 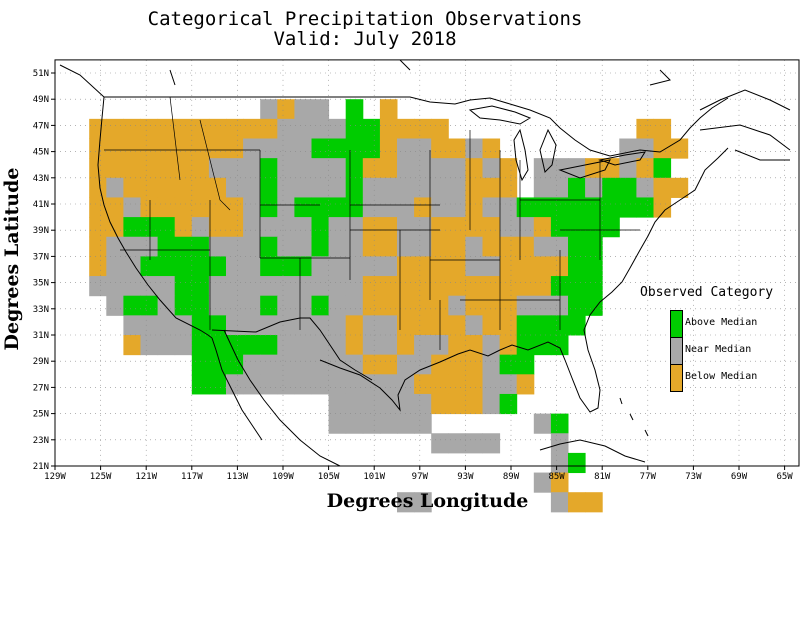 What do you see at coordinates (707, 292) in the screenshot?
I see `legend-title: Observed Category` at bounding box center [707, 292].